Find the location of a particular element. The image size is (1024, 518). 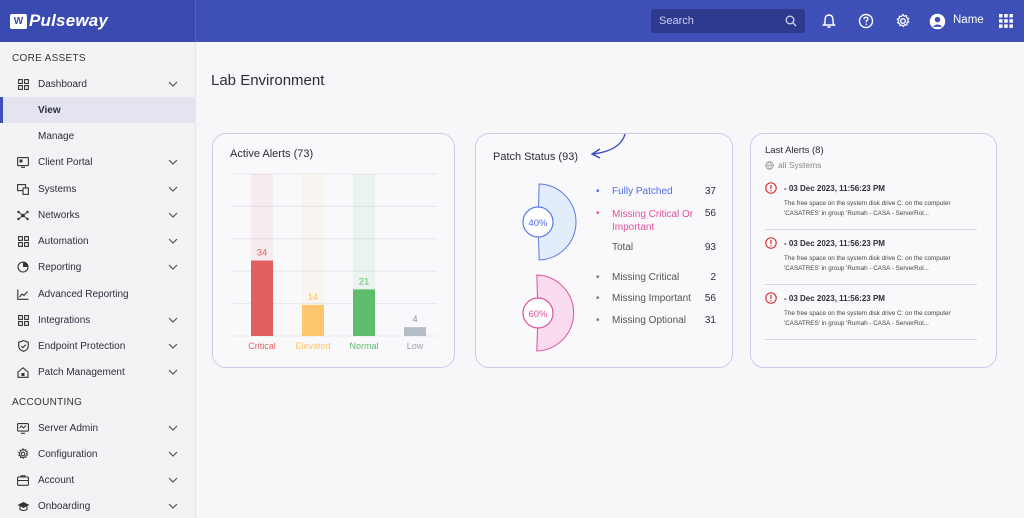

section-accounting: ACCOUNTING is located at coordinates (47, 402).